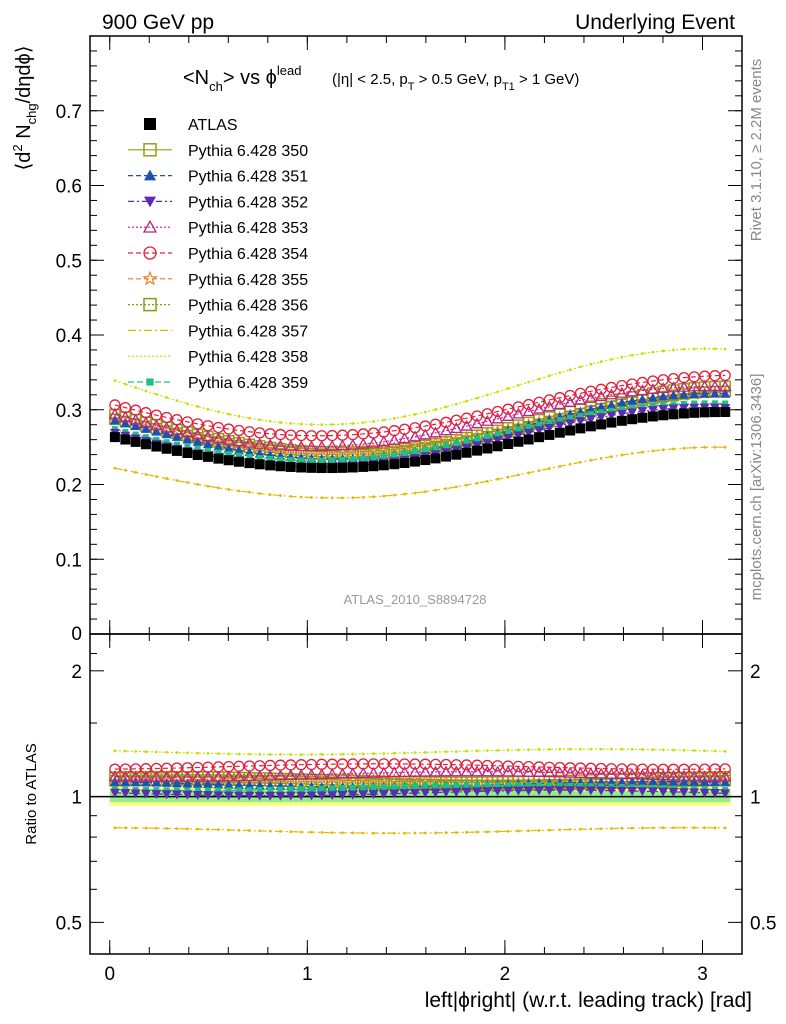 This screenshot has width=786, height=1024. Describe the element at coordinates (69, 261) in the screenshot. I see `main-ytick-label: 0.5` at that location.